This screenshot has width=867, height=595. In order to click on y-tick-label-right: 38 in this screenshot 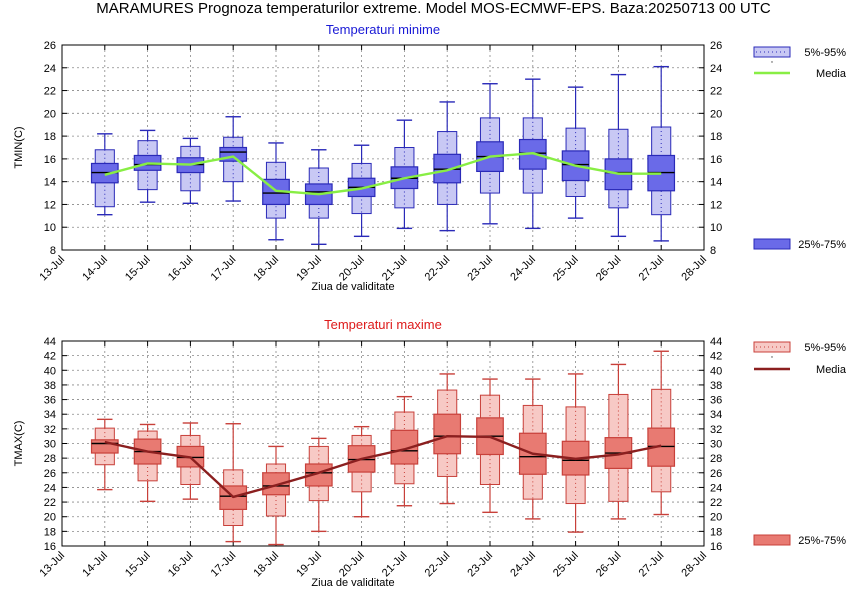, I will do `click(716, 386)`.